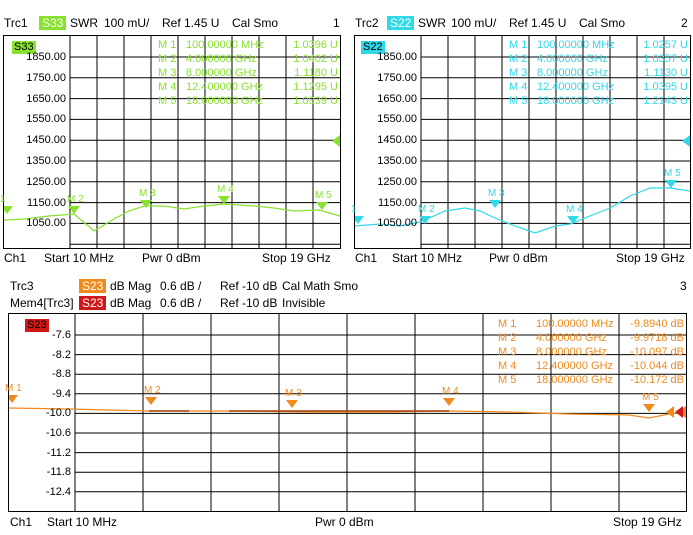 The width and height of the screenshot is (693, 535). Describe the element at coordinates (507, 338) in the screenshot. I see `marker-name: M 2` at that location.